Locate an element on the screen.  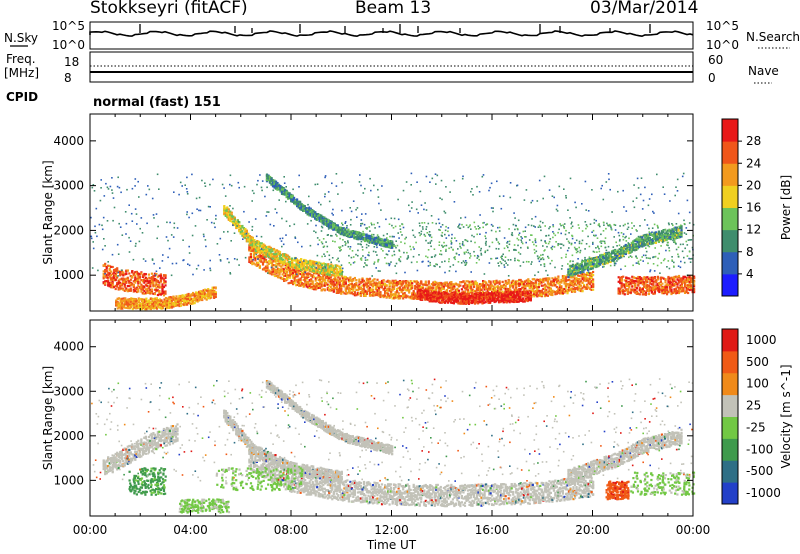
nsky-tick-bottom: 10^0 is located at coordinates (68, 45).